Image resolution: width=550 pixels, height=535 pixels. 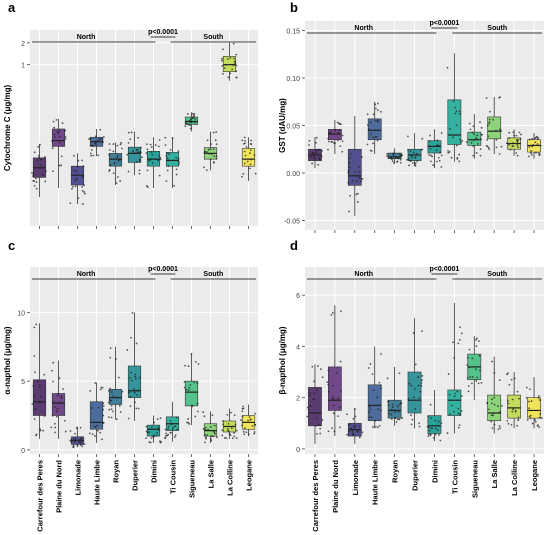 I want to click on box-iqr, so click(x=96, y=415).